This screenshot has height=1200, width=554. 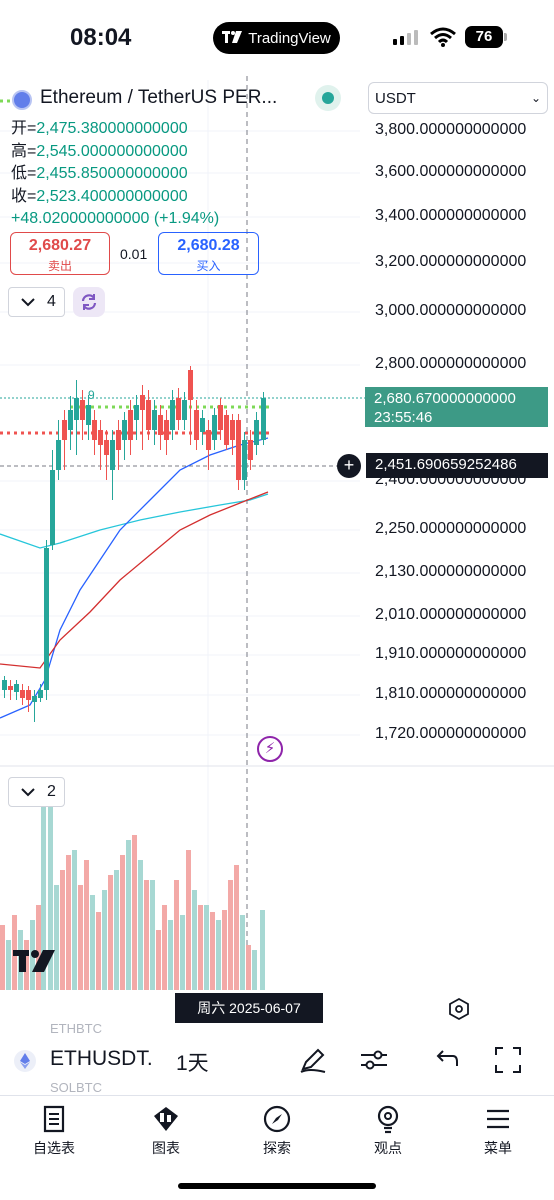 What do you see at coordinates (89, 302) in the screenshot?
I see `sync-icon` at bounding box center [89, 302].